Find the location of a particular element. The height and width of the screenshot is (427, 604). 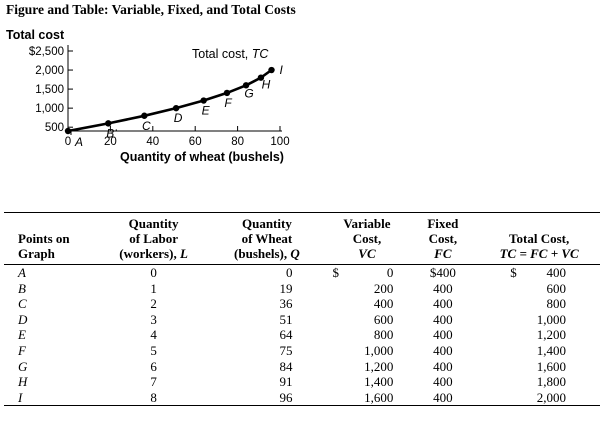

cell-wheat: 75 is located at coordinates (286, 350).